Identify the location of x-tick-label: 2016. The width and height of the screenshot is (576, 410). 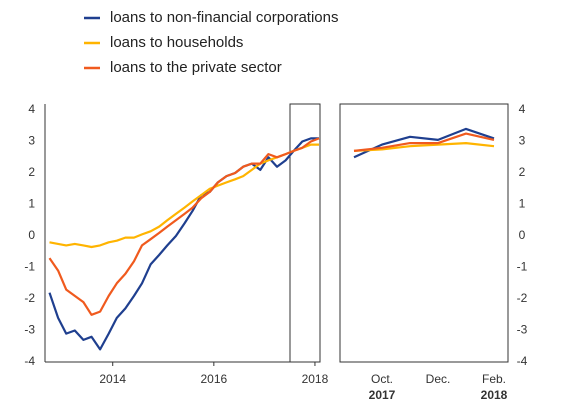
(213, 379).